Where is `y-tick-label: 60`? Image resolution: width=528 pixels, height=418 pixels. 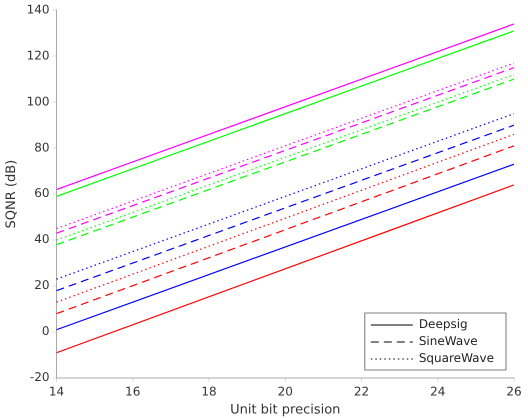 y-tick-label: 60 is located at coordinates (42, 193).